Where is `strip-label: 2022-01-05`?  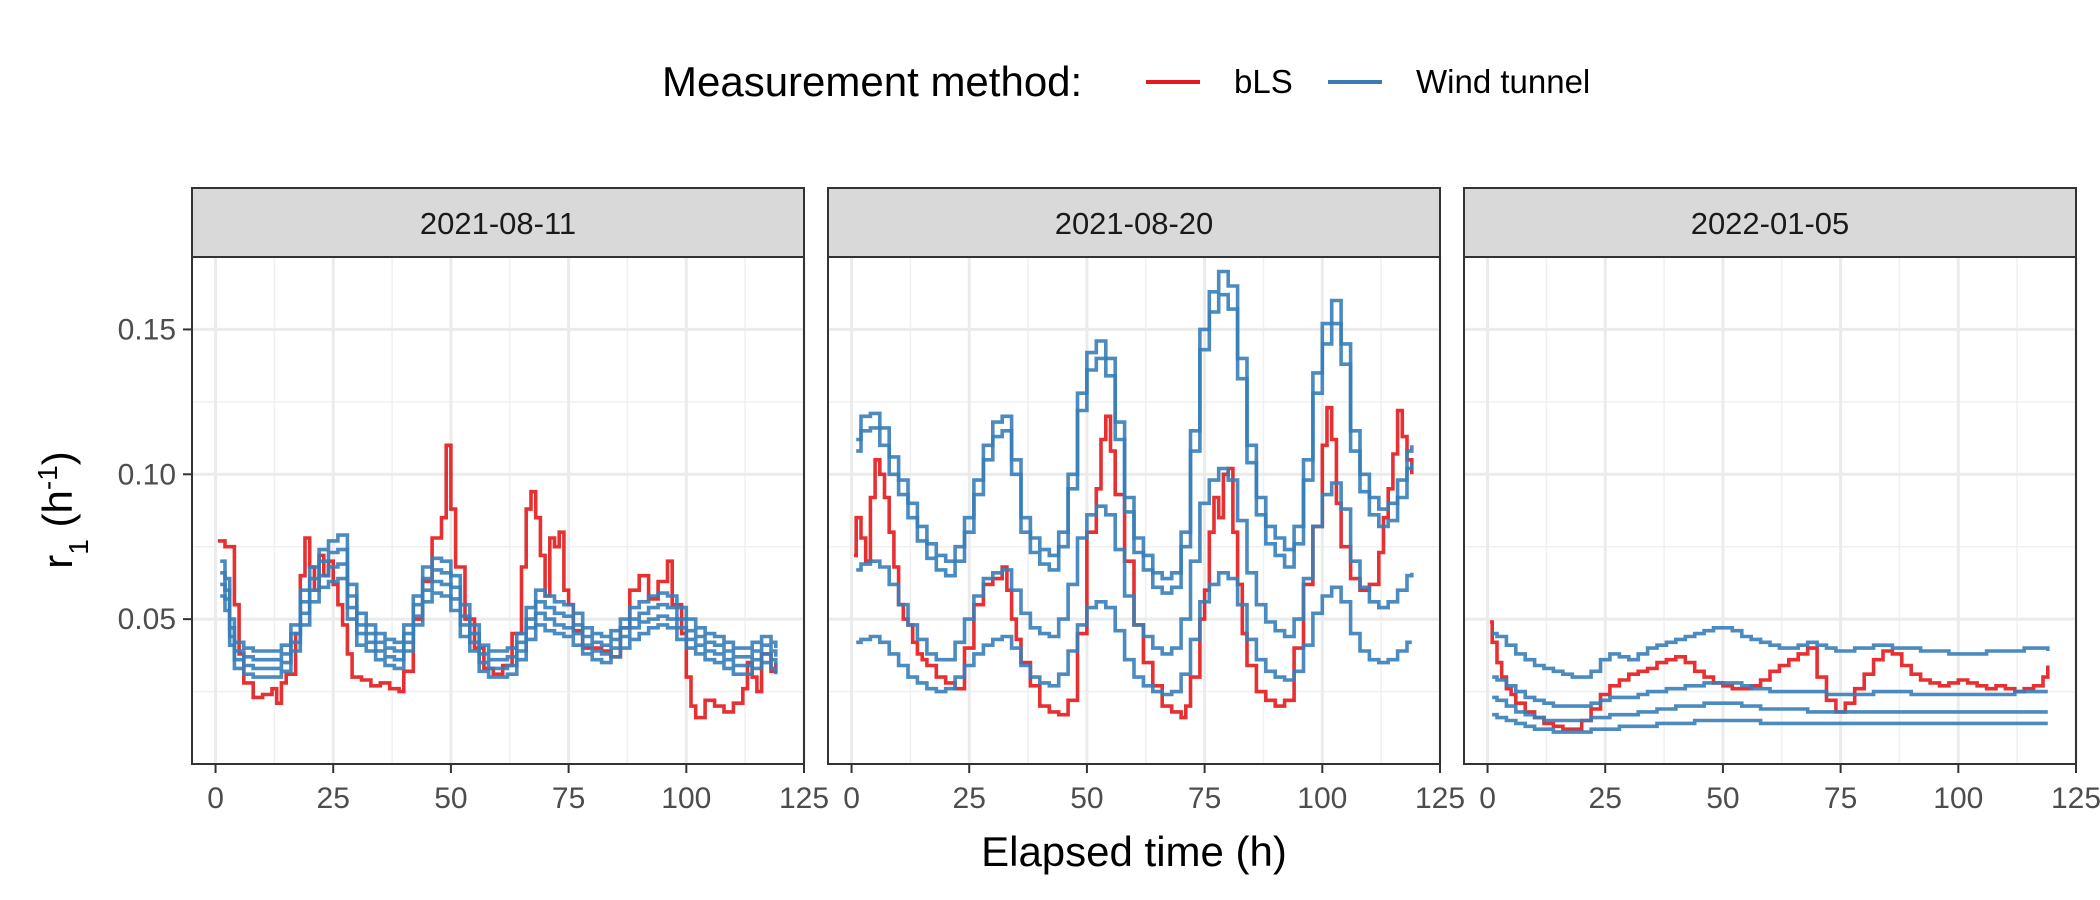
strip-label: 2022-01-05 is located at coordinates (1770, 223).